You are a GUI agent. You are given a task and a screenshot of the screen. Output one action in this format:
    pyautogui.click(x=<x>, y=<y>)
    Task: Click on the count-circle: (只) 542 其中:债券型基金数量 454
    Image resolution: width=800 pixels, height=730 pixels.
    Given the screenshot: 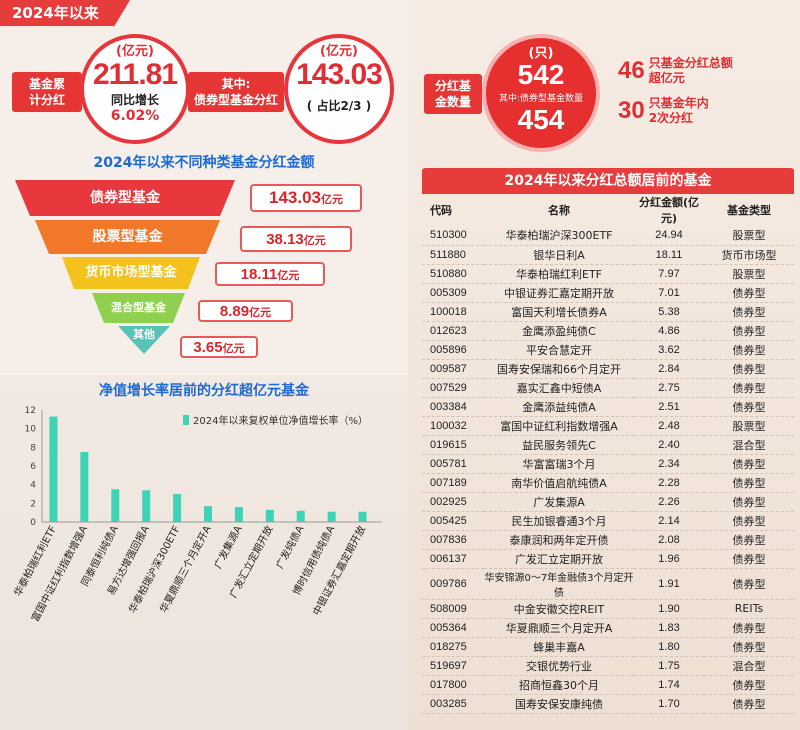 What is the action you would take?
    pyautogui.click(x=541, y=93)
    